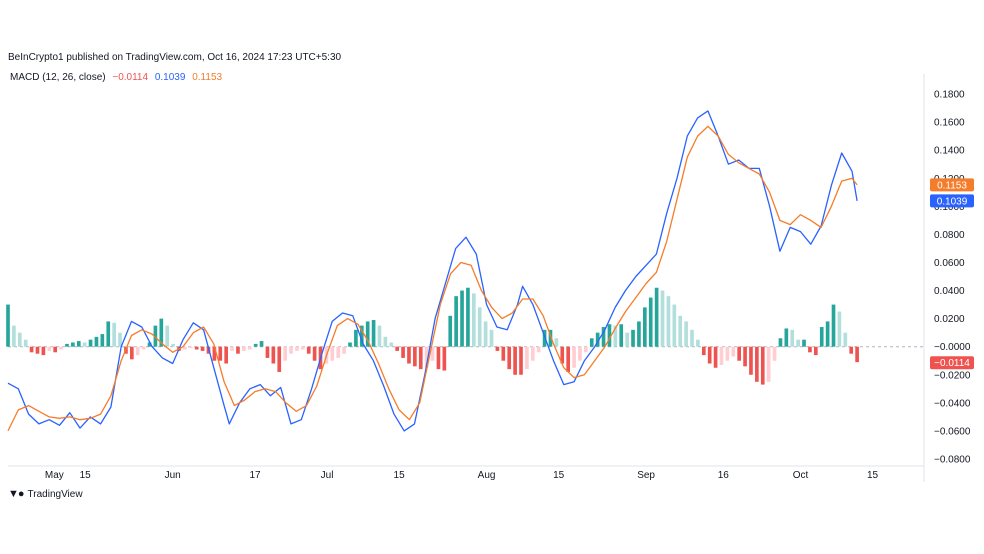  I want to click on price-tag-bg, so click(952, 185).